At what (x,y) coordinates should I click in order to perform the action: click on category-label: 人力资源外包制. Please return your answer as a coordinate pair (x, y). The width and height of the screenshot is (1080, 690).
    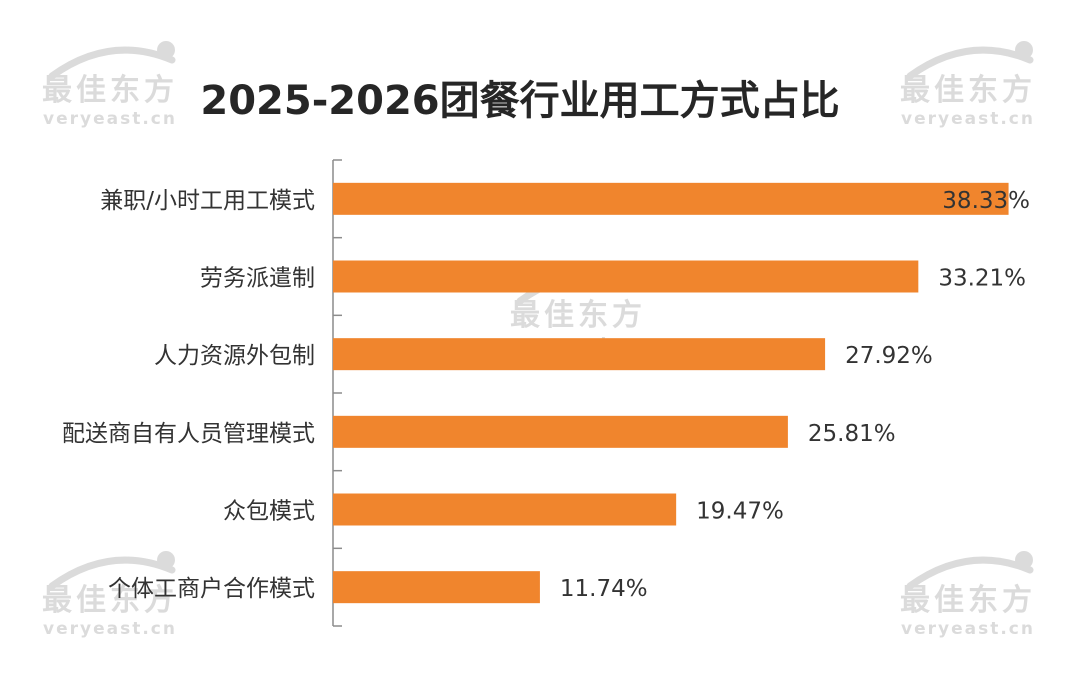
    Looking at the image, I should click on (234, 356).